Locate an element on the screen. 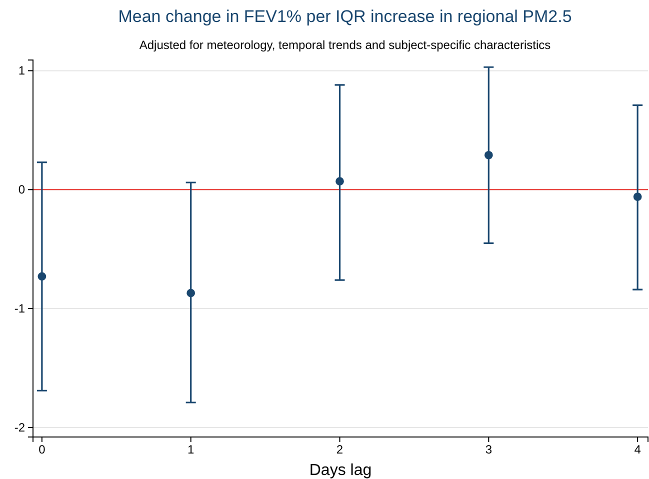 The width and height of the screenshot is (649, 479). y-tick-label: 1 is located at coordinates (22, 71).